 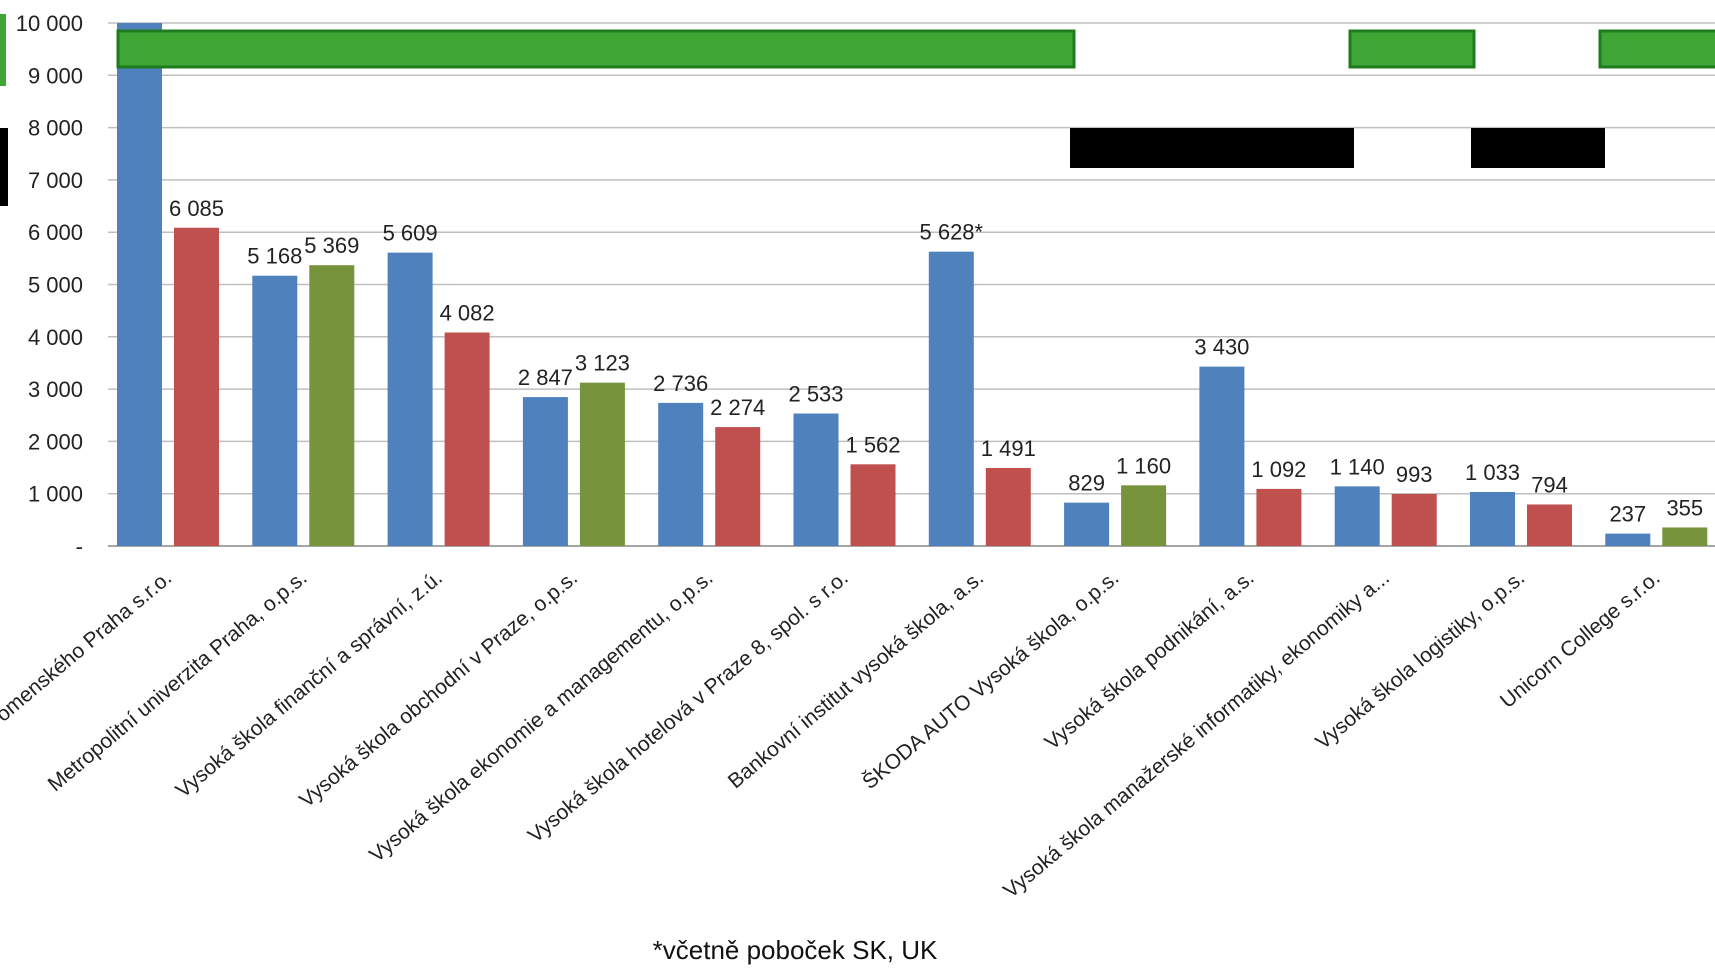 What do you see at coordinates (55, 337) in the screenshot?
I see `y-tick-label: 4 000` at bounding box center [55, 337].